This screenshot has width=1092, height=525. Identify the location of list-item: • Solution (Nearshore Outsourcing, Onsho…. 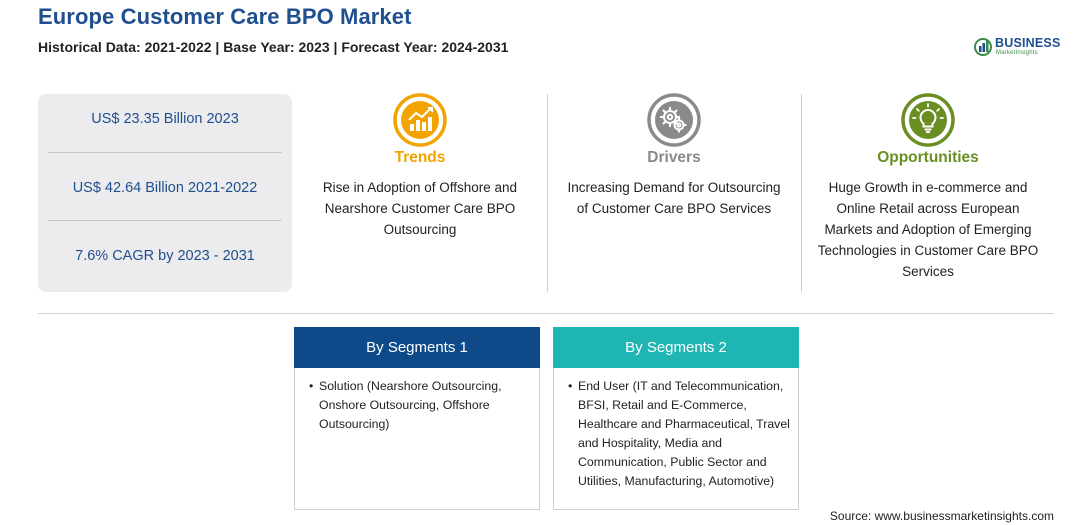
(422, 405).